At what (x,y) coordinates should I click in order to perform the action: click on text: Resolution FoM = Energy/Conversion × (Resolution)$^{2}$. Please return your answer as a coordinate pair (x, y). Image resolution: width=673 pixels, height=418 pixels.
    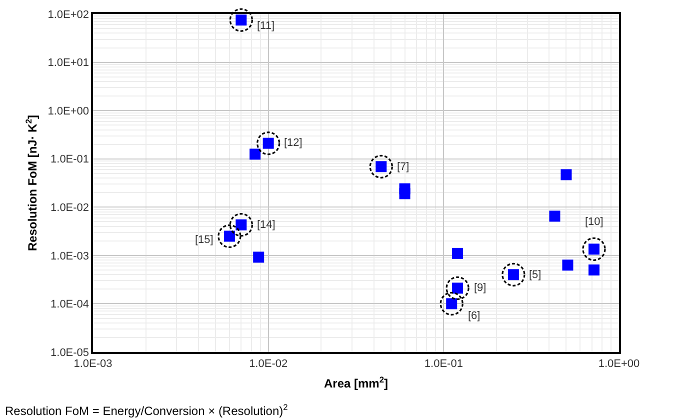
    Looking at the image, I should click on (146, 410).